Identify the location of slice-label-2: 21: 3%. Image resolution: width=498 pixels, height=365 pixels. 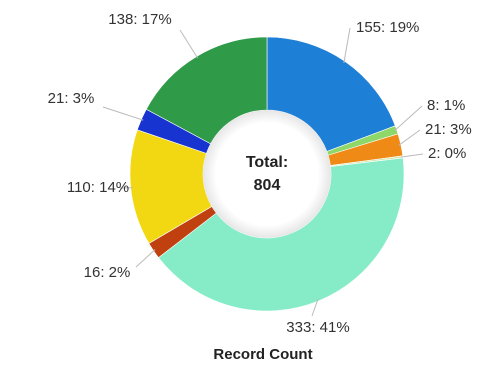
(448, 129).